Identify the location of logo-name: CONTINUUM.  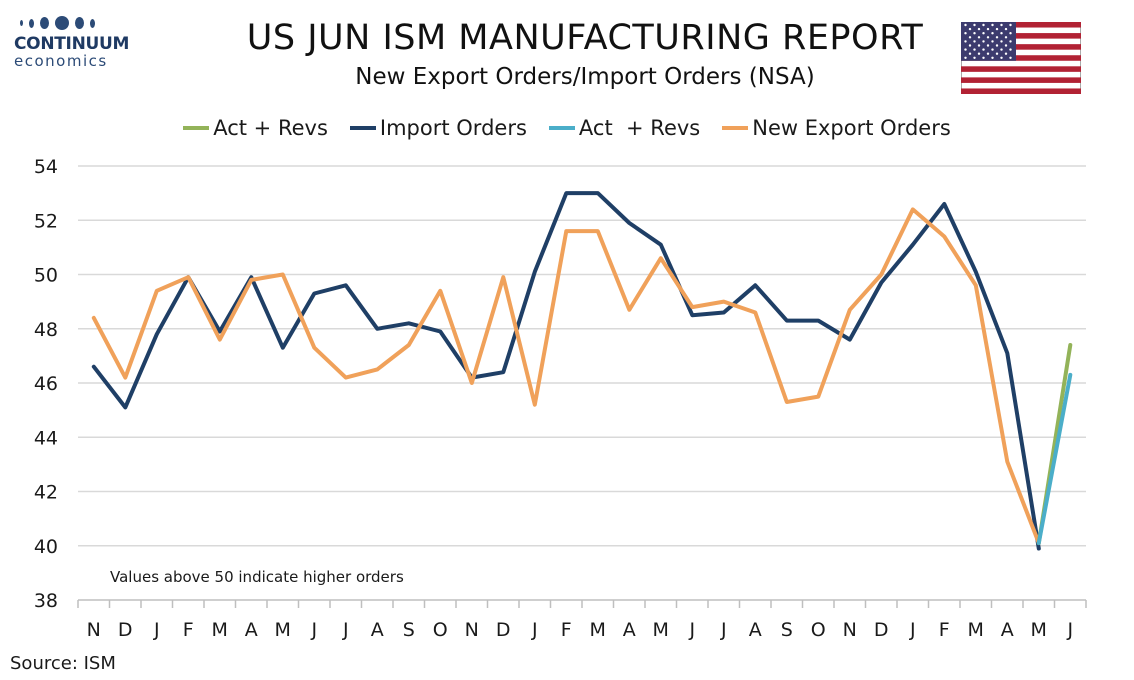
(72, 44).